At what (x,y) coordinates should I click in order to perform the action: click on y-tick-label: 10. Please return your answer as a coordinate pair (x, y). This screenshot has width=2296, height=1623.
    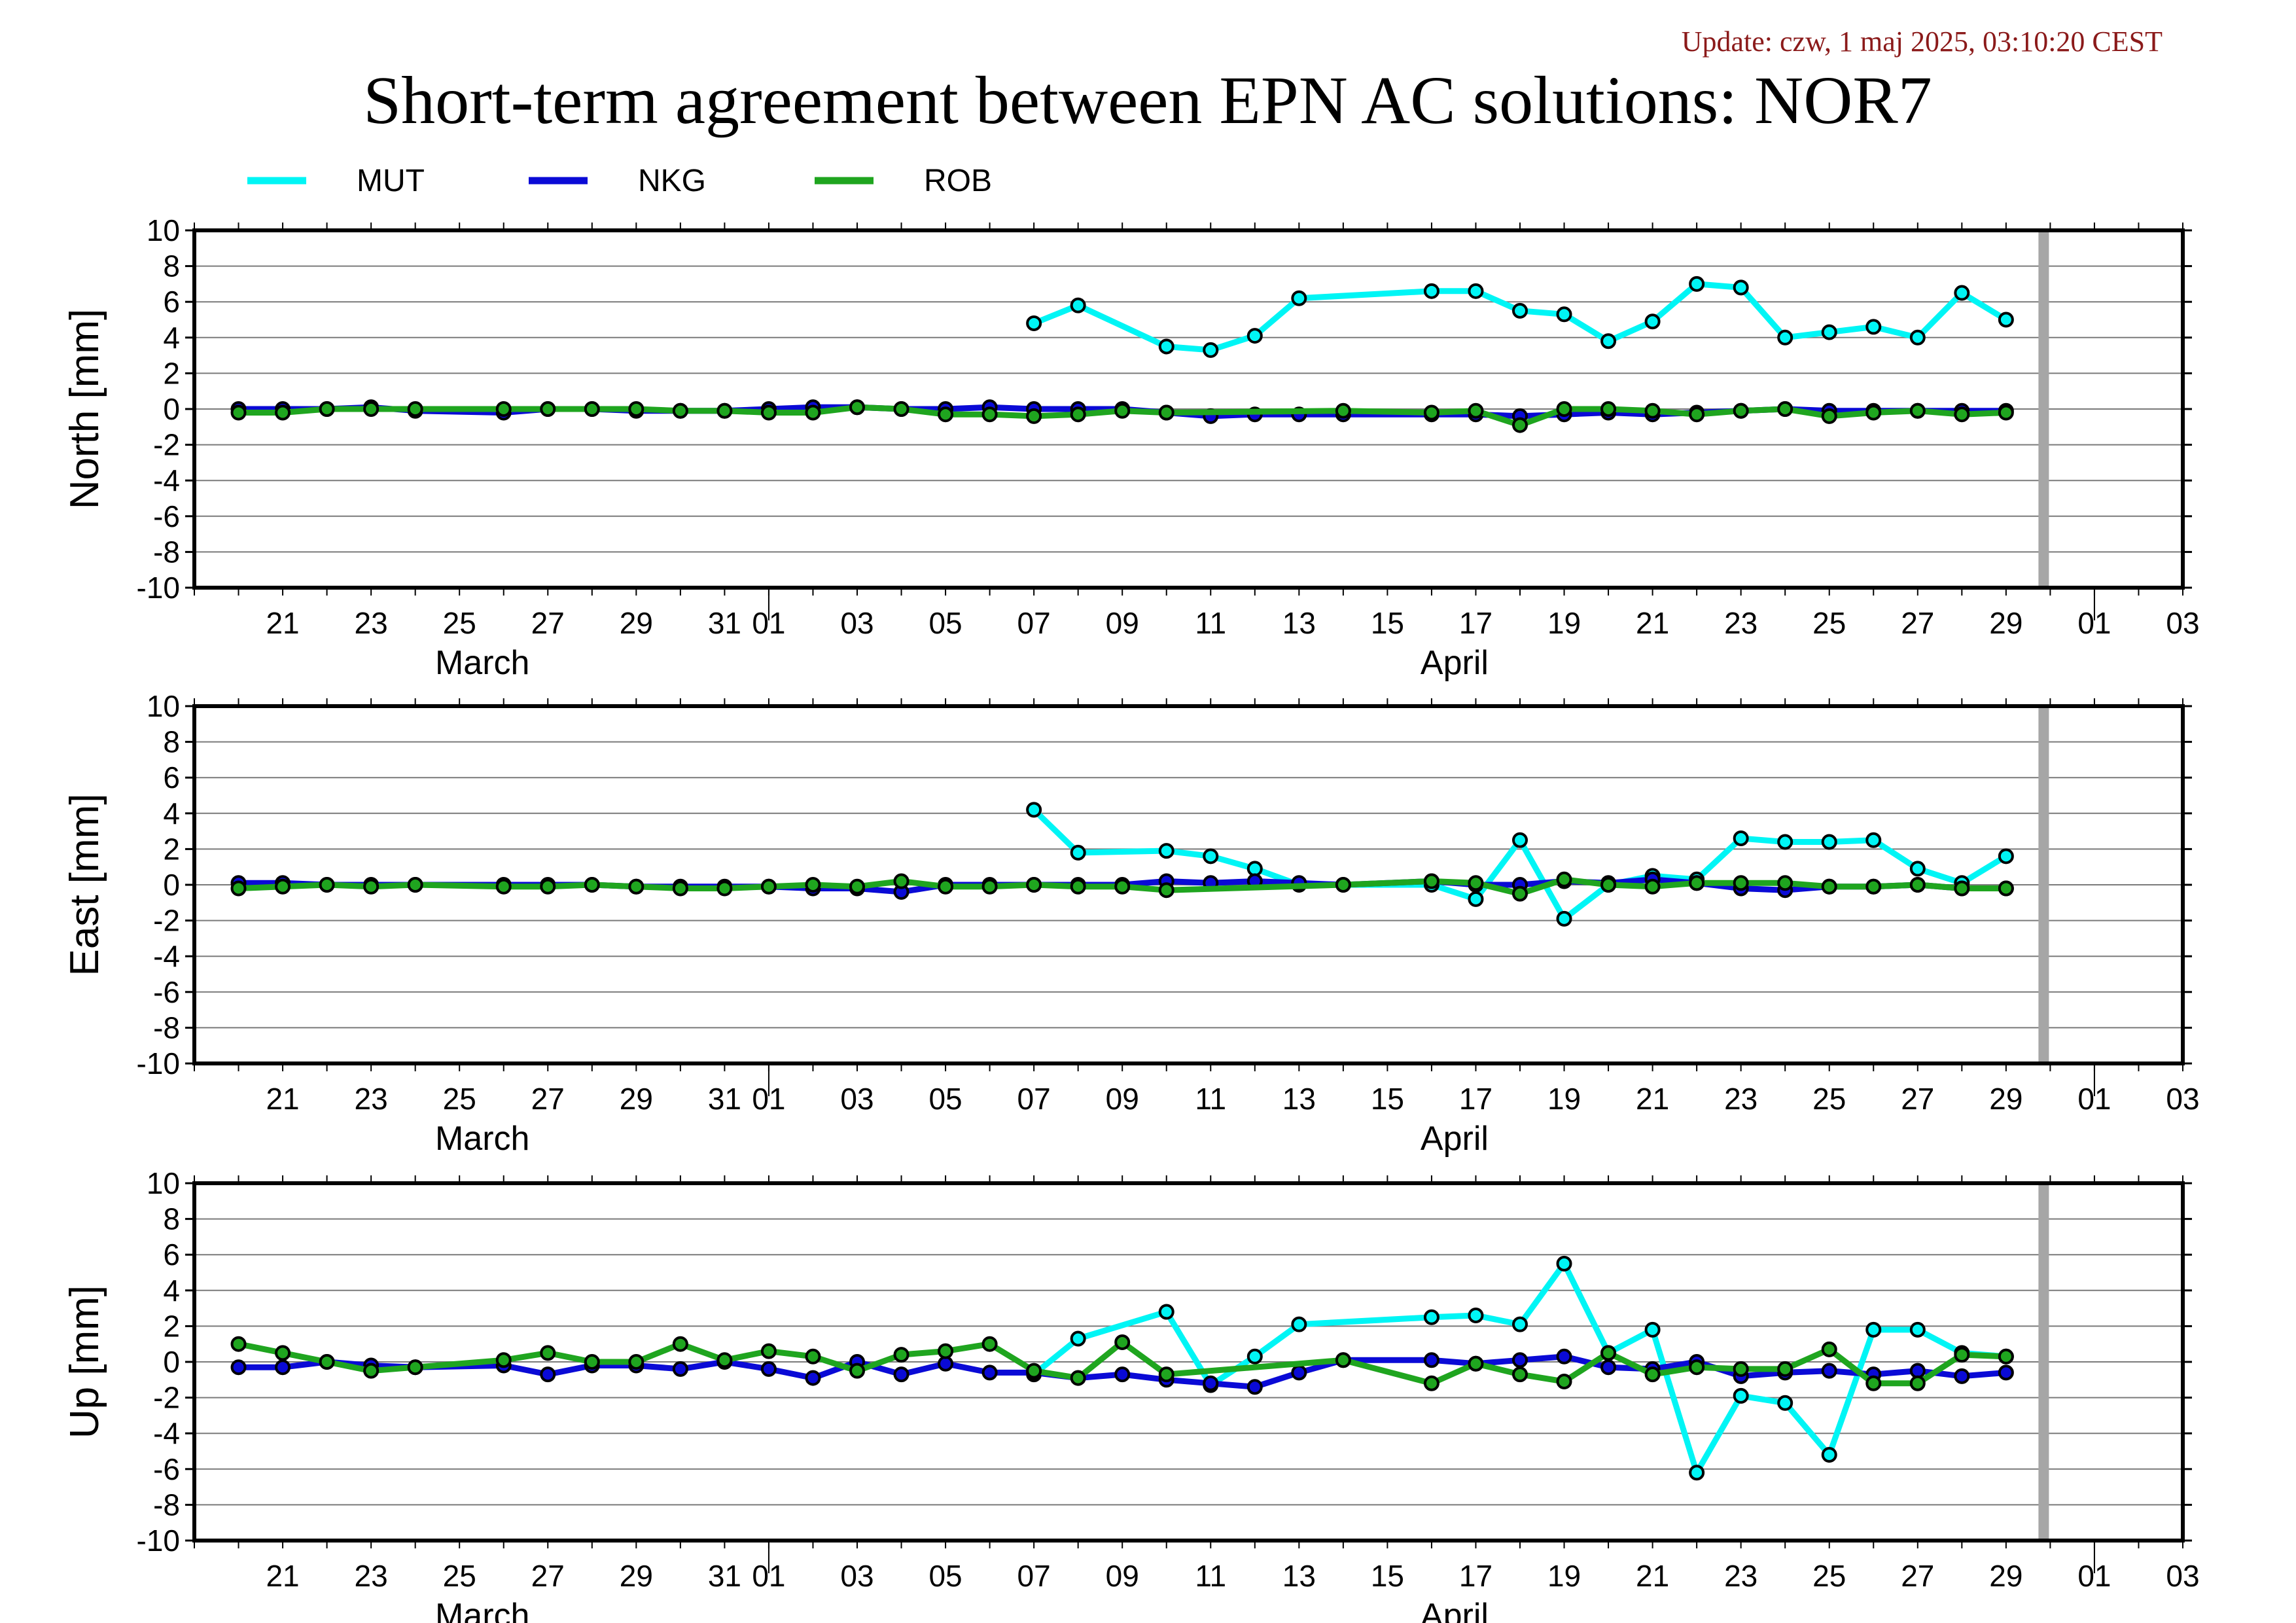
    Looking at the image, I should click on (164, 706).